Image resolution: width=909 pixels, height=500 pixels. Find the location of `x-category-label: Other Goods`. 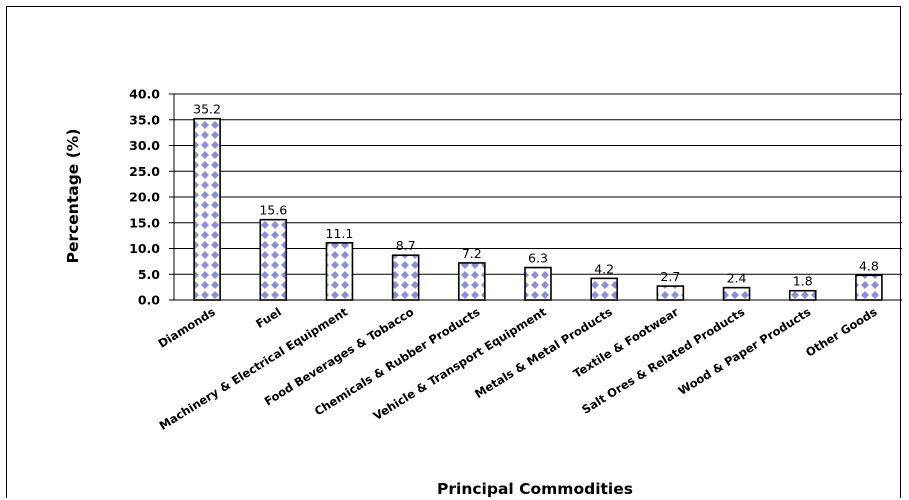

x-category-label: Other Goods is located at coordinates (841, 332).